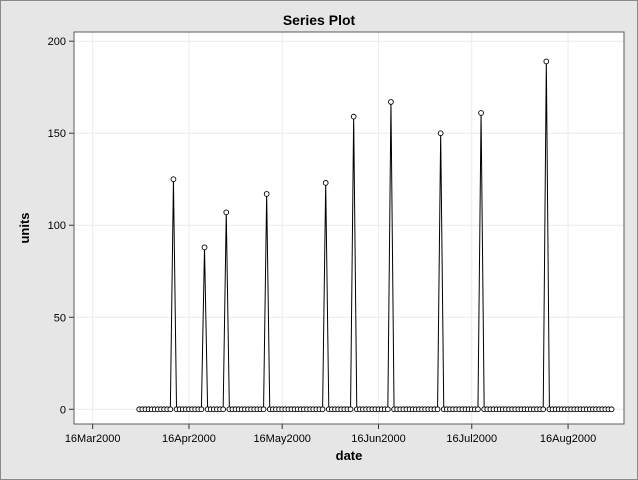  I want to click on y-axis-label: units, so click(24, 227).